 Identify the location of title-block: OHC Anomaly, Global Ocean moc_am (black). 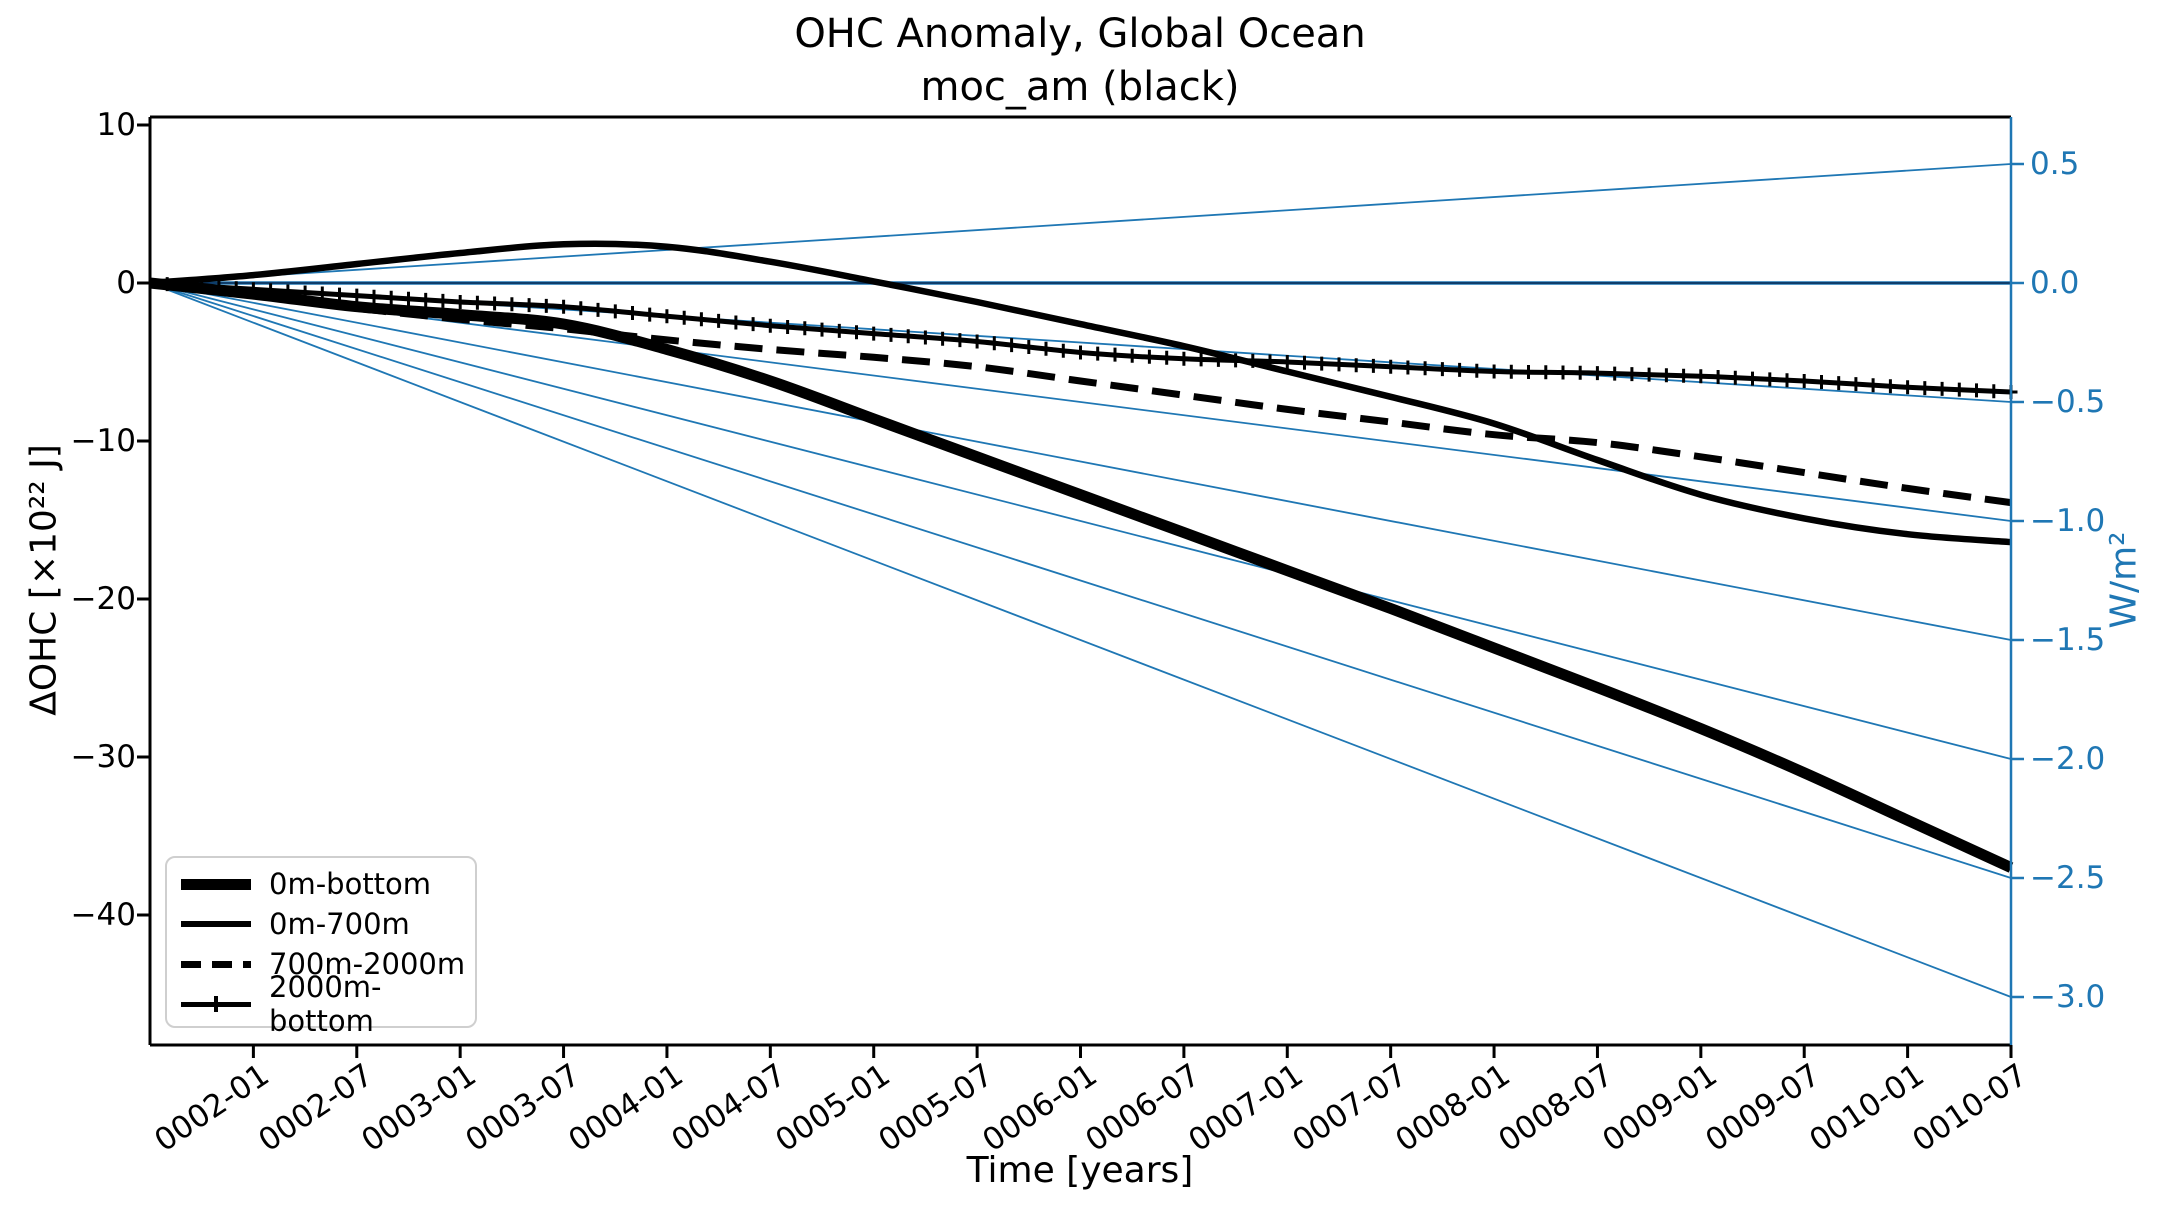
(1079, 61).